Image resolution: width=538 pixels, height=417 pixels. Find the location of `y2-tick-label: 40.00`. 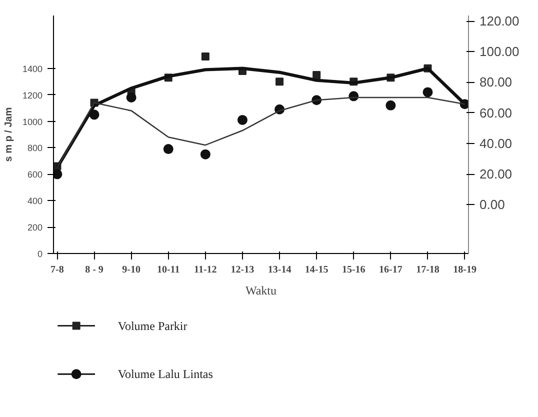

y2-tick-label: 40.00 is located at coordinates (496, 143).